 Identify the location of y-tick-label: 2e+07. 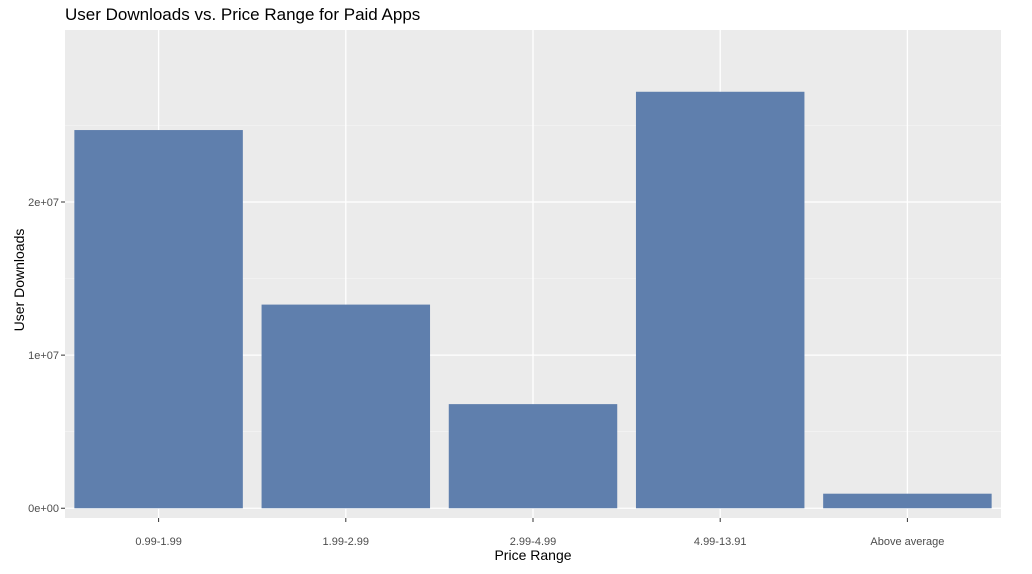
(43, 203).